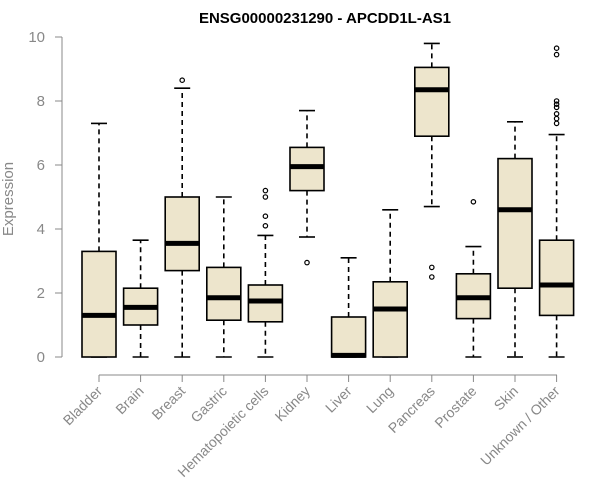 The width and height of the screenshot is (600, 500). Describe the element at coordinates (455, 407) in the screenshot. I see `x-tick-label: Prostate` at that location.